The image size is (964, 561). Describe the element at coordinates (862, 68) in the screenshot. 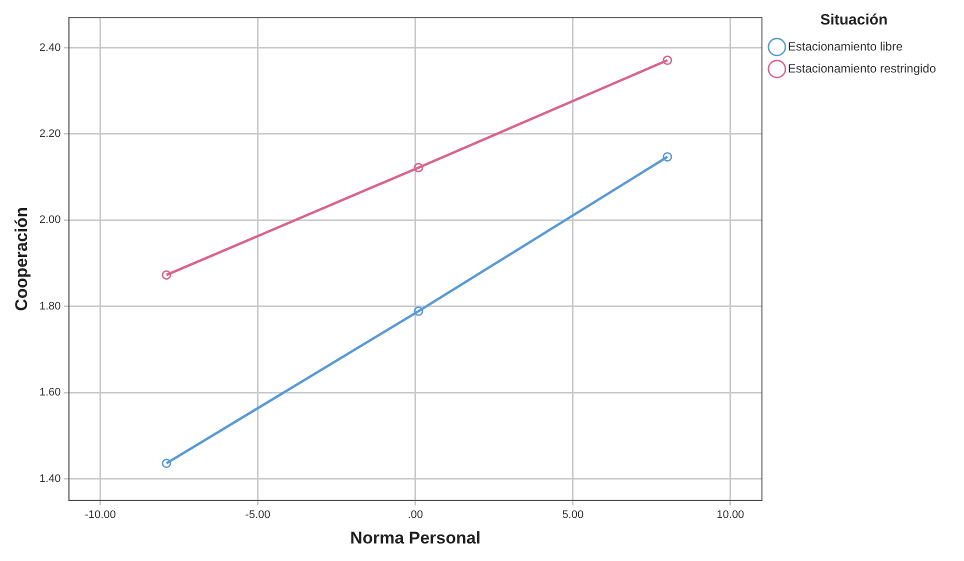

I see `legend-label: Estacionamiento restringido` at that location.